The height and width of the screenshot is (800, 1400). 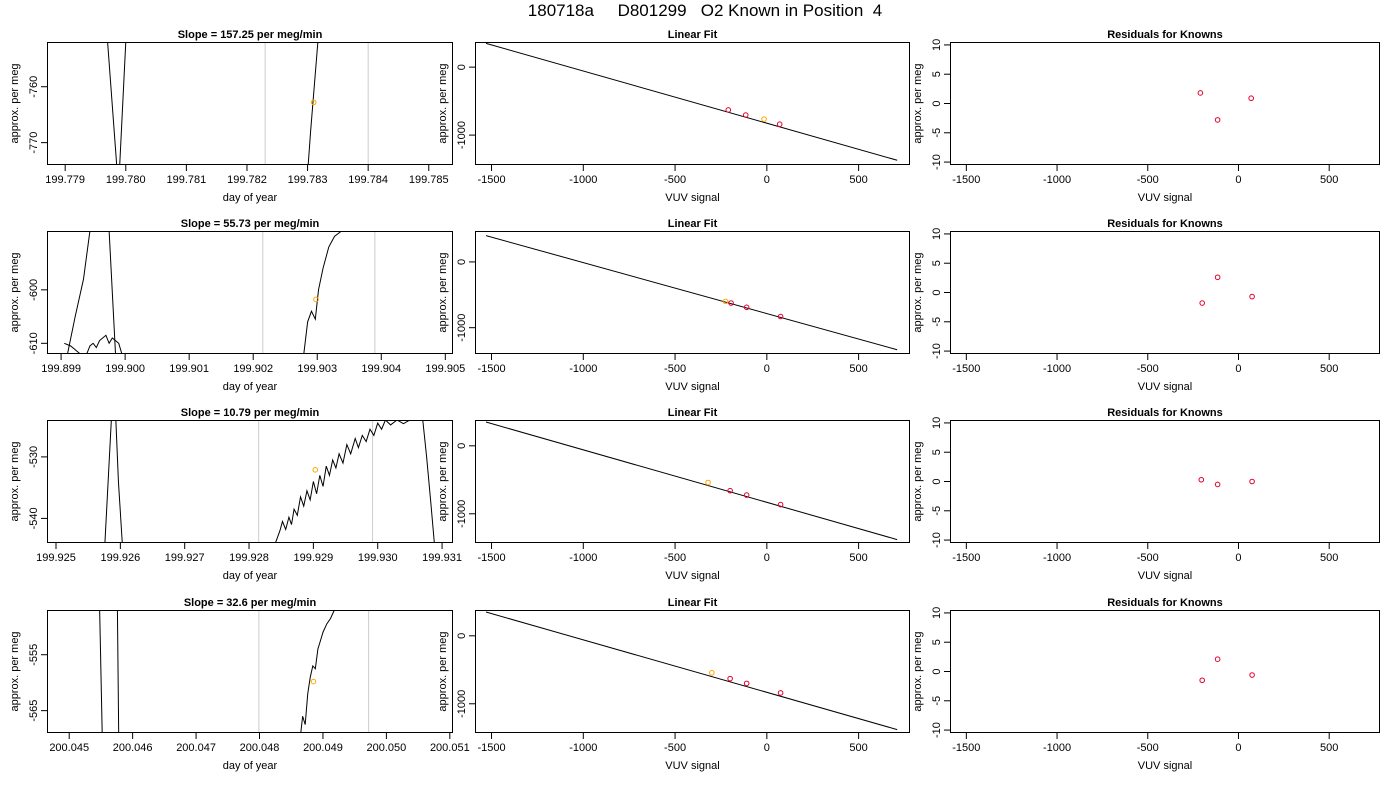 What do you see at coordinates (691, 671) in the screenshot?
I see `panel-4-2-data` at bounding box center [691, 671].